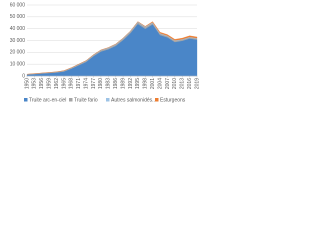 The height and width of the screenshot is (240, 320). What do you see at coordinates (18, 17) in the screenshot?
I see `y-tick-label: 50 000` at bounding box center [18, 17].